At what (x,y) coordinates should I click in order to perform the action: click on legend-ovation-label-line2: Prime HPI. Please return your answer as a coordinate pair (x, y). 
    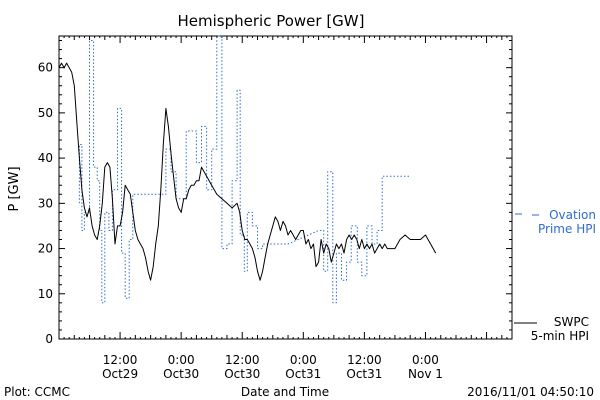
    Looking at the image, I should click on (567, 229).